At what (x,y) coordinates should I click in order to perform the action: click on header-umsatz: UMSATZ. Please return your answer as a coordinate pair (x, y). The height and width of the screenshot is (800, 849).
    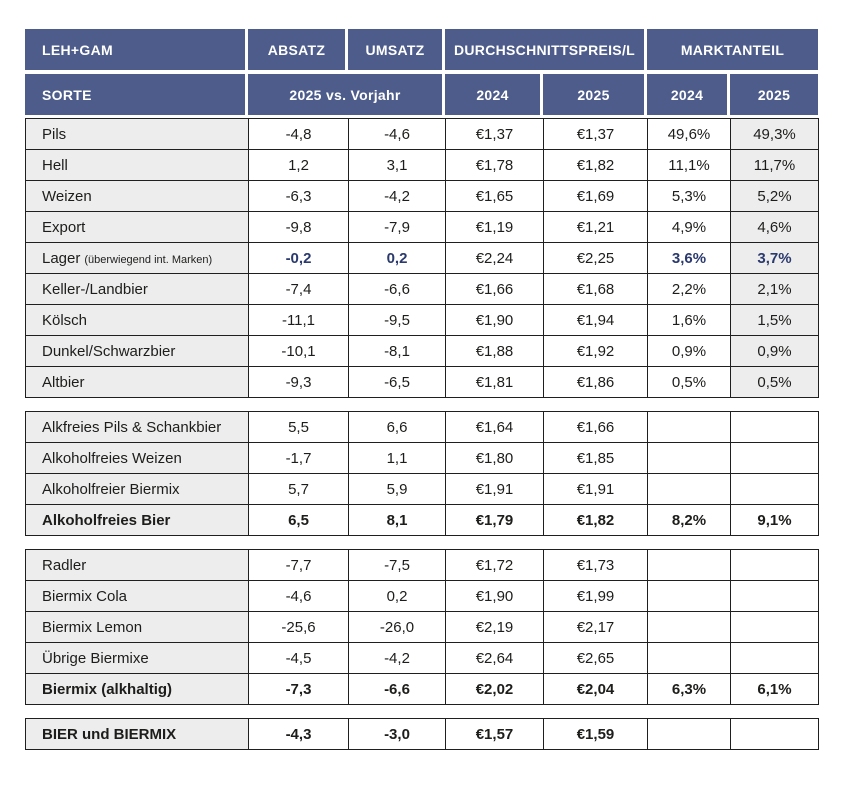
    Looking at the image, I should click on (395, 49).